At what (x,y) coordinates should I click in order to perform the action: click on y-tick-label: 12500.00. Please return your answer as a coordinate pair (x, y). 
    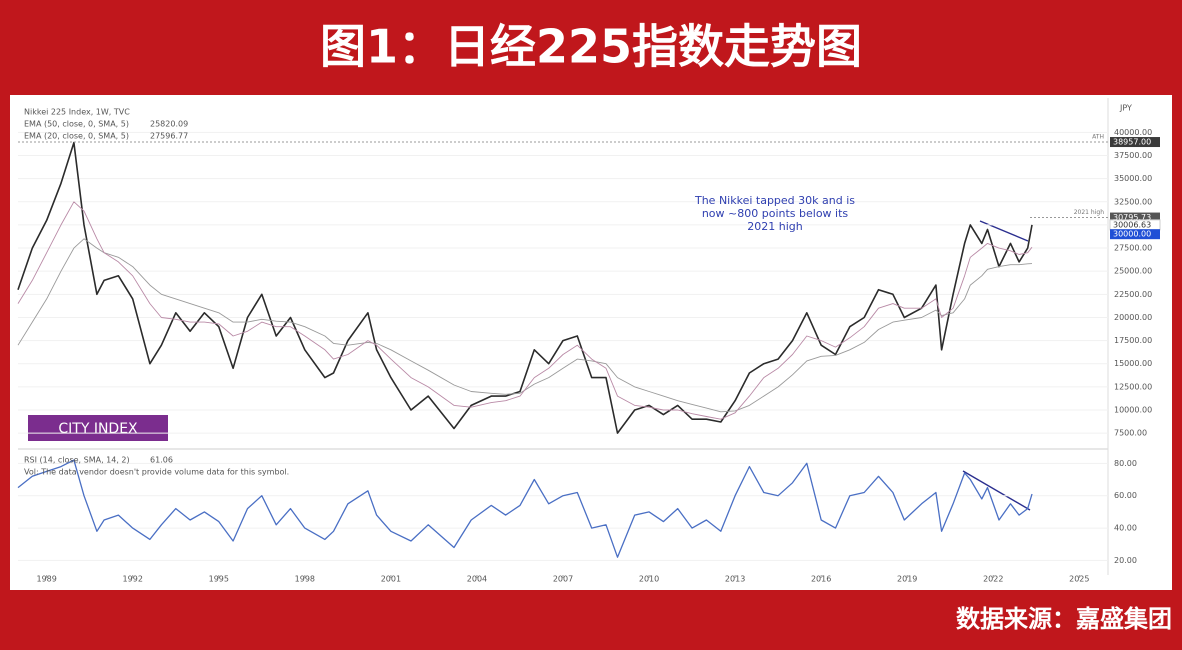
    Looking at the image, I should click on (1133, 386).